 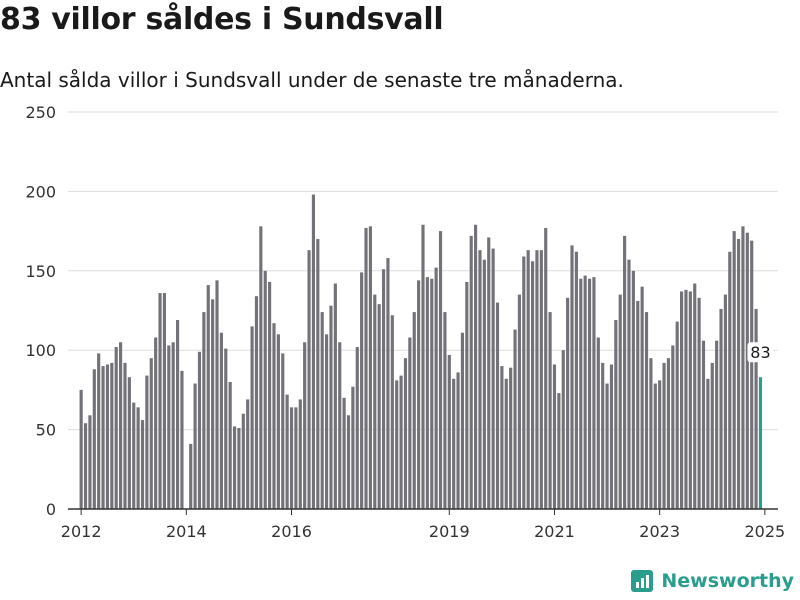 I want to click on brand-logo: Newsworthy, so click(x=712, y=581).